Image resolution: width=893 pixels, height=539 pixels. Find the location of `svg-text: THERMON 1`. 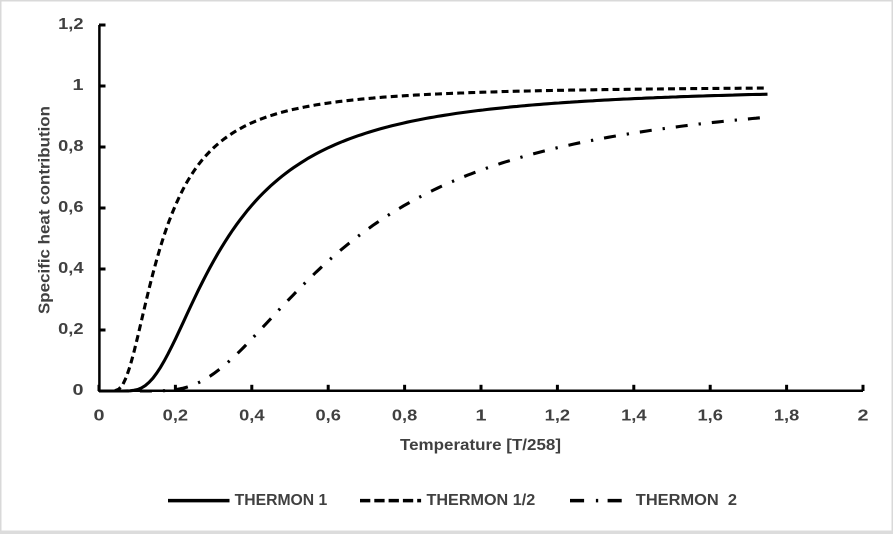

svg-text: THERMON 1 is located at coordinates (281, 500).